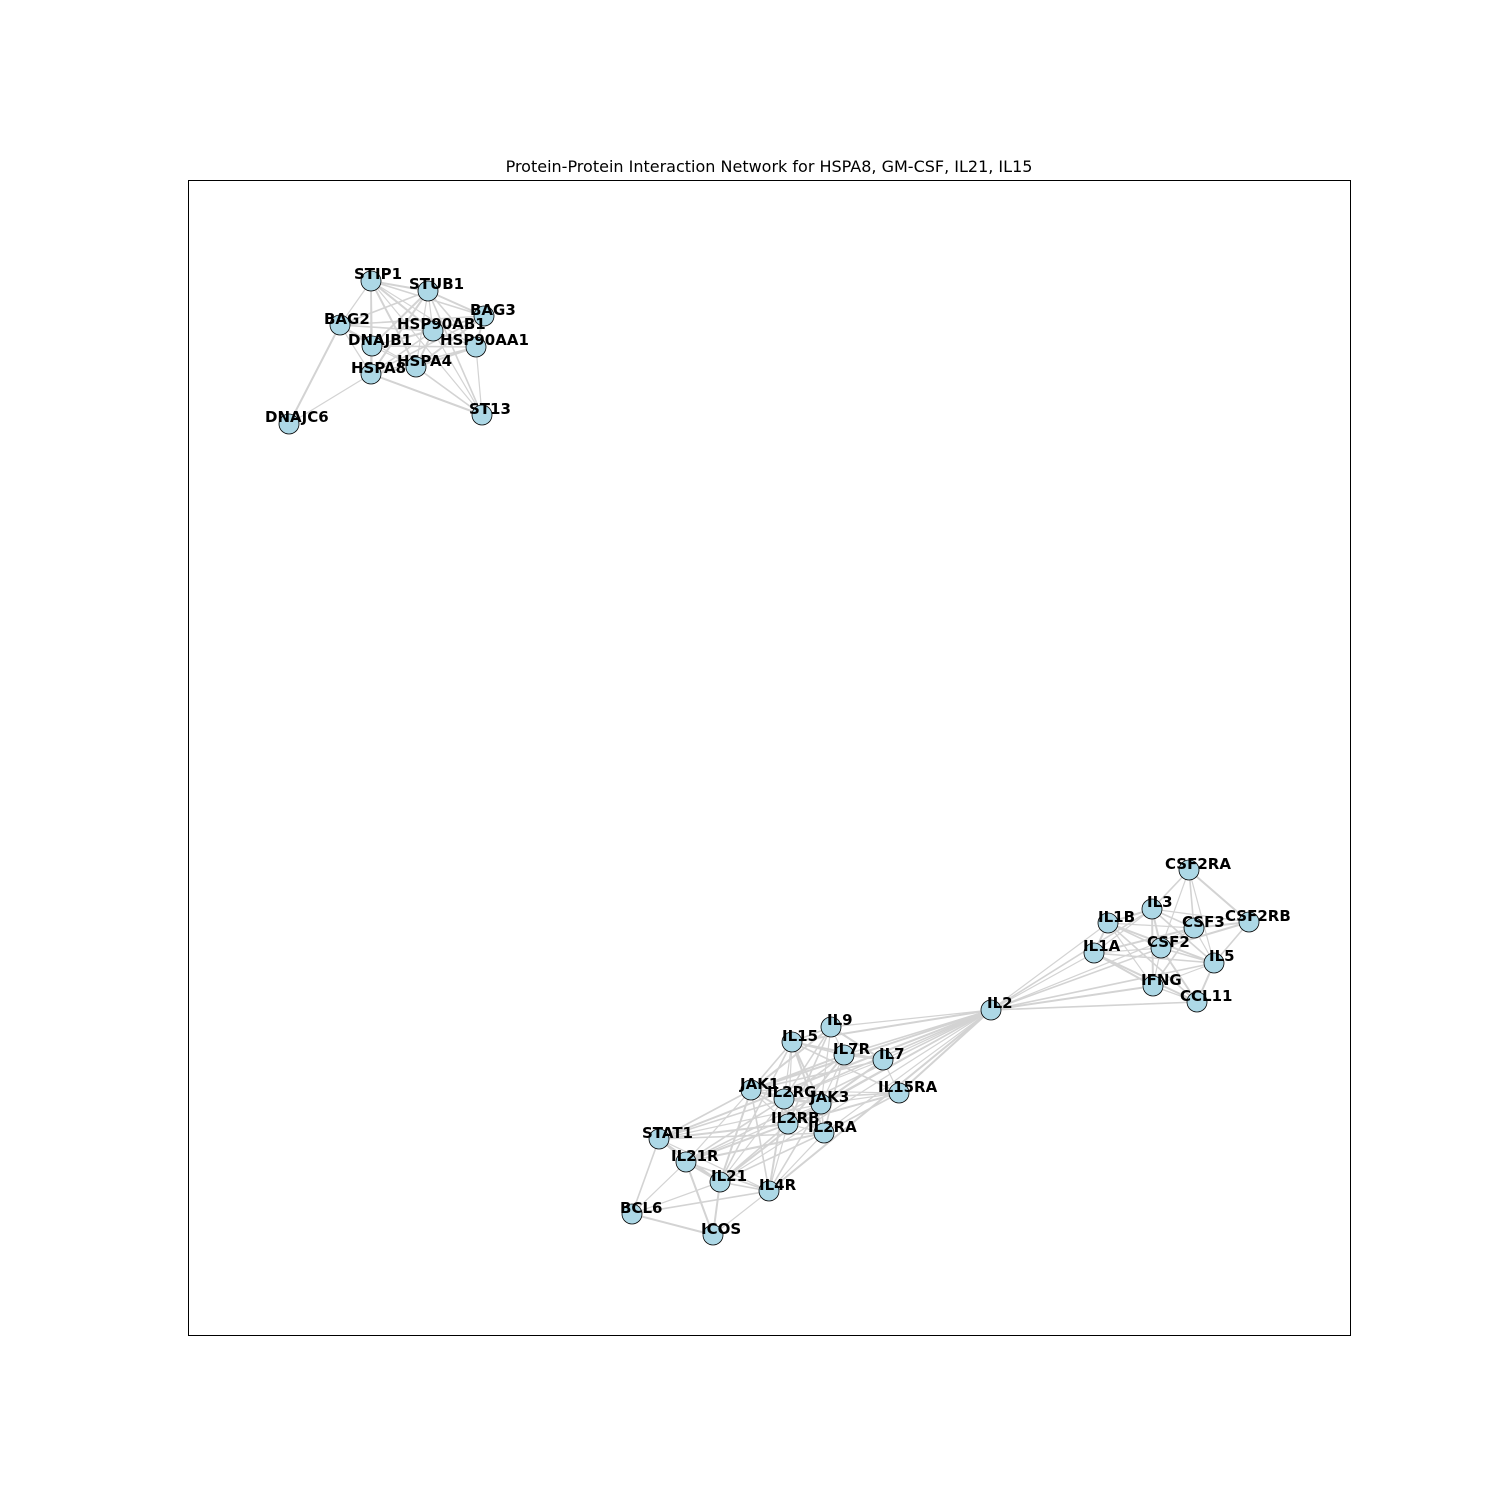 Image resolution: width=1500 pixels, height=1500 pixels. I want to click on edge-stub1-hsp90aa1, so click(452, 319).